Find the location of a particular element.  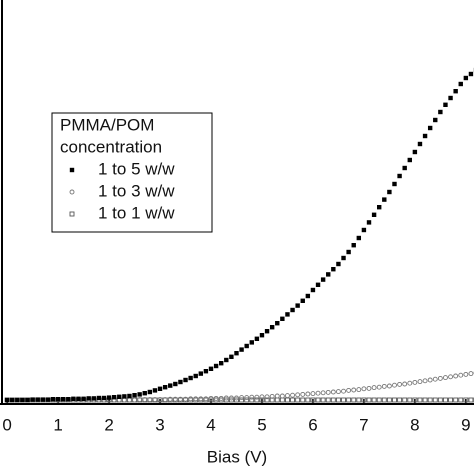

x-tick-label: 5 is located at coordinates (261, 424).